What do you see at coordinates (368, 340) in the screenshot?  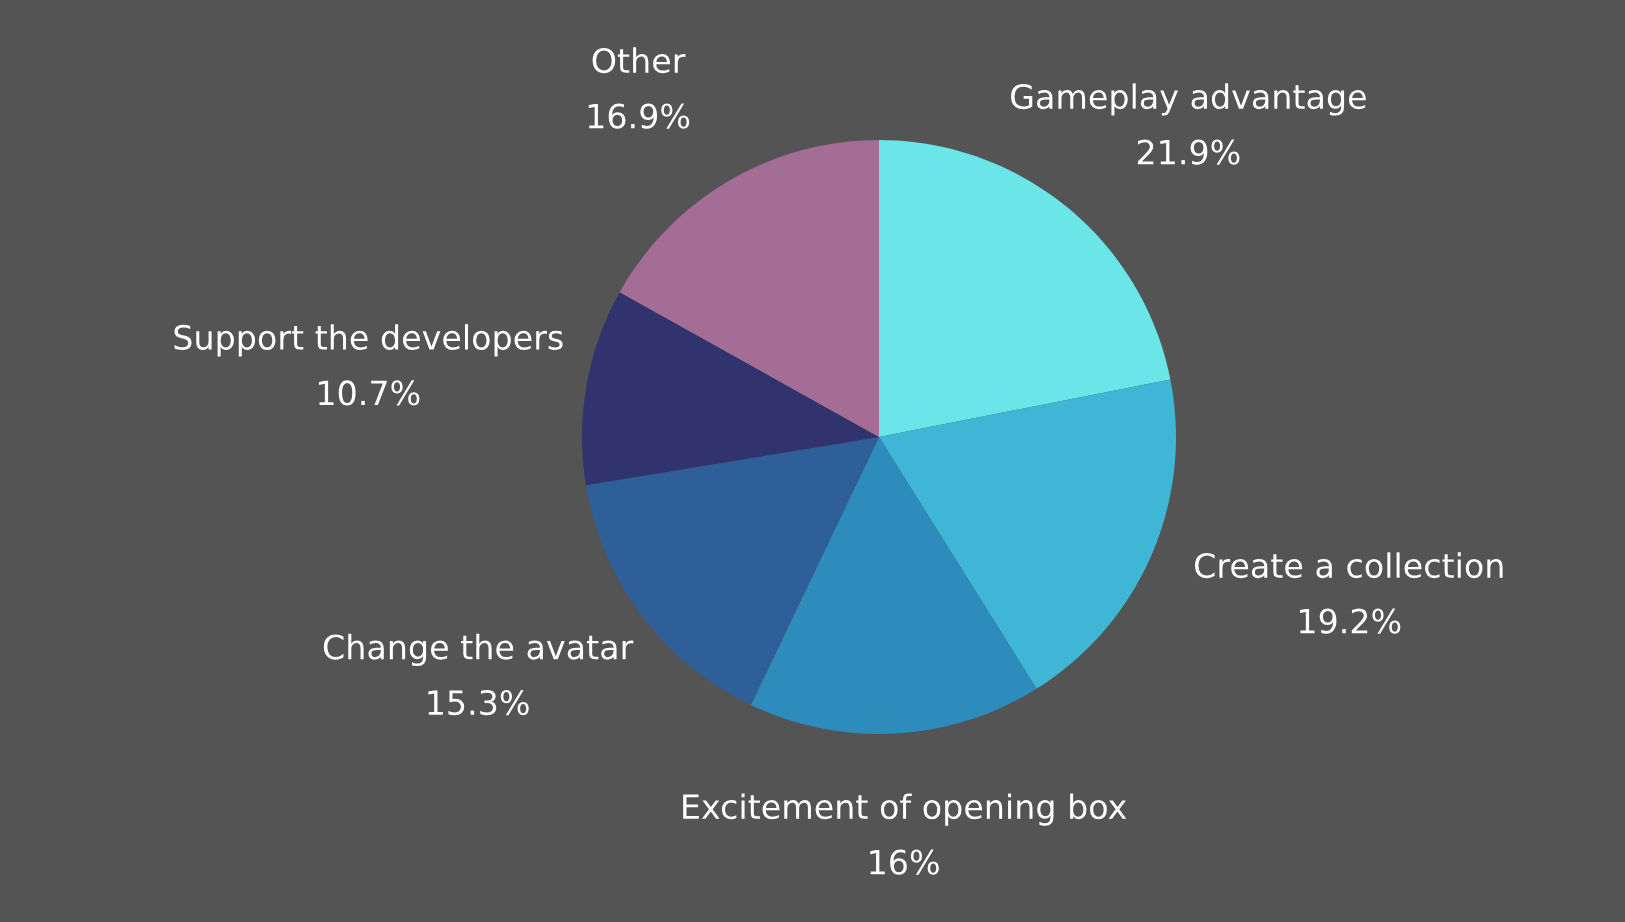 I see `slice-label: Support the developers` at bounding box center [368, 340].